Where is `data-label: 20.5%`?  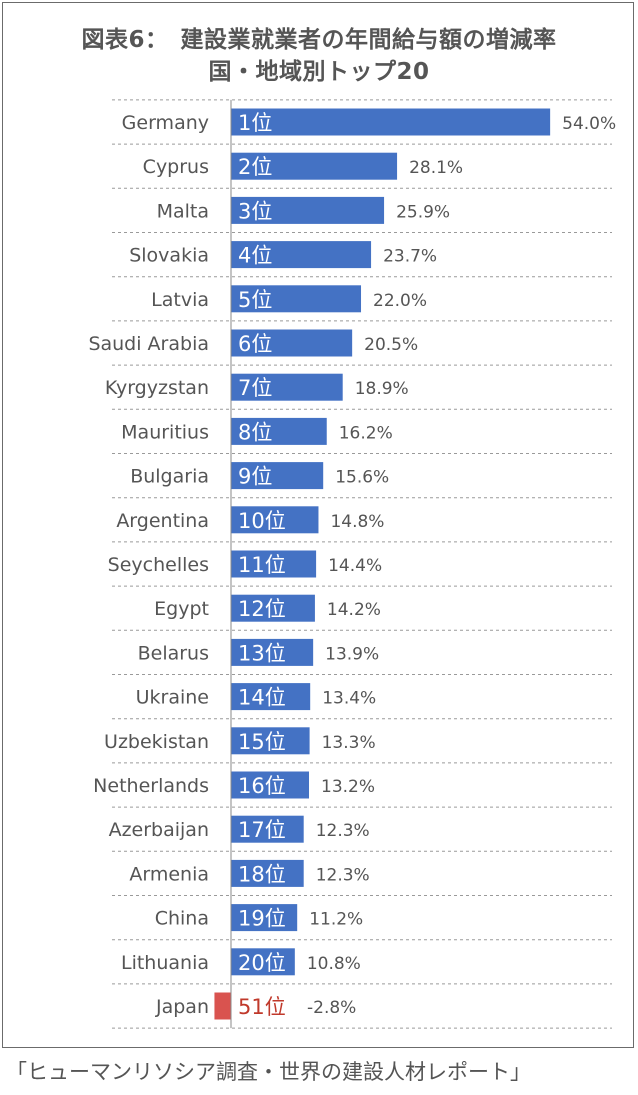 data-label: 20.5% is located at coordinates (391, 345).